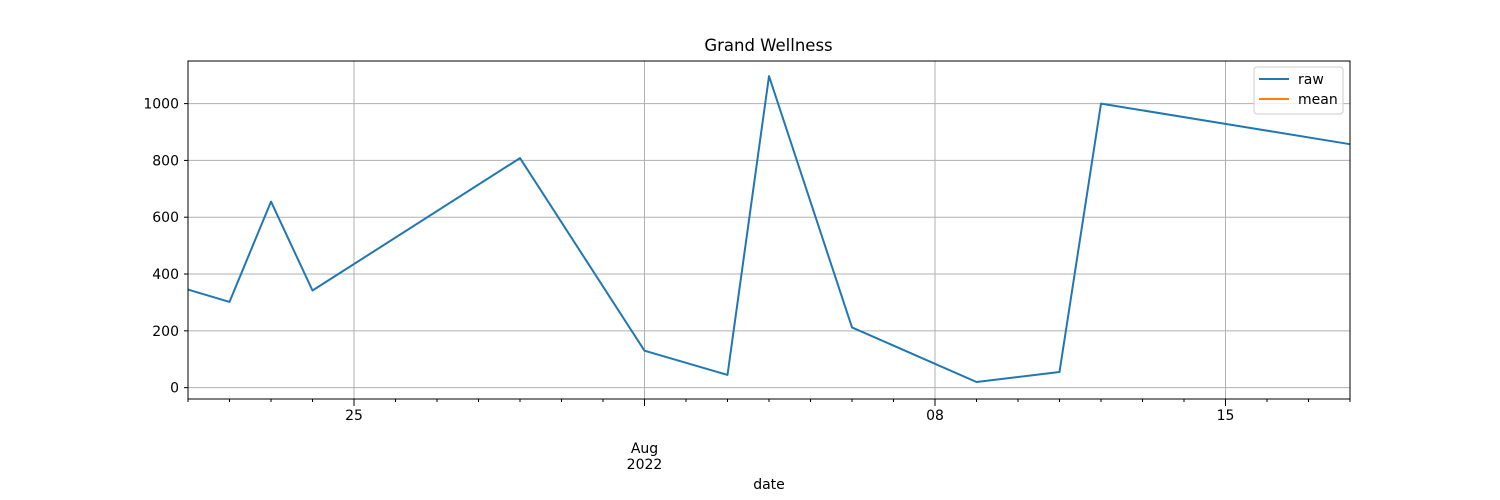 The image size is (1500, 500). Describe the element at coordinates (1298, 90) in the screenshot. I see `legend: raw mean` at that location.